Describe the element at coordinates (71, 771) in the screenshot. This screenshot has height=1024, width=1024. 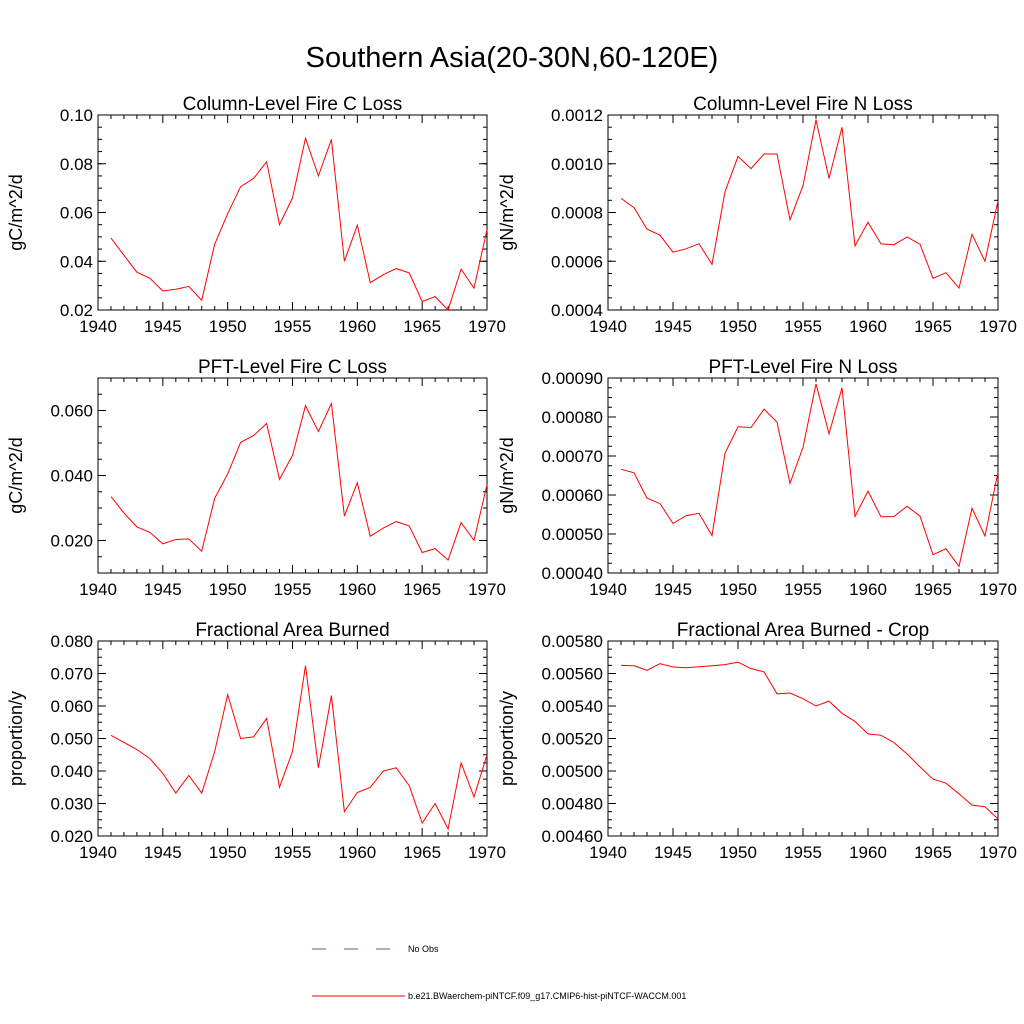
I see `y-tick-label: 0.040` at that location.